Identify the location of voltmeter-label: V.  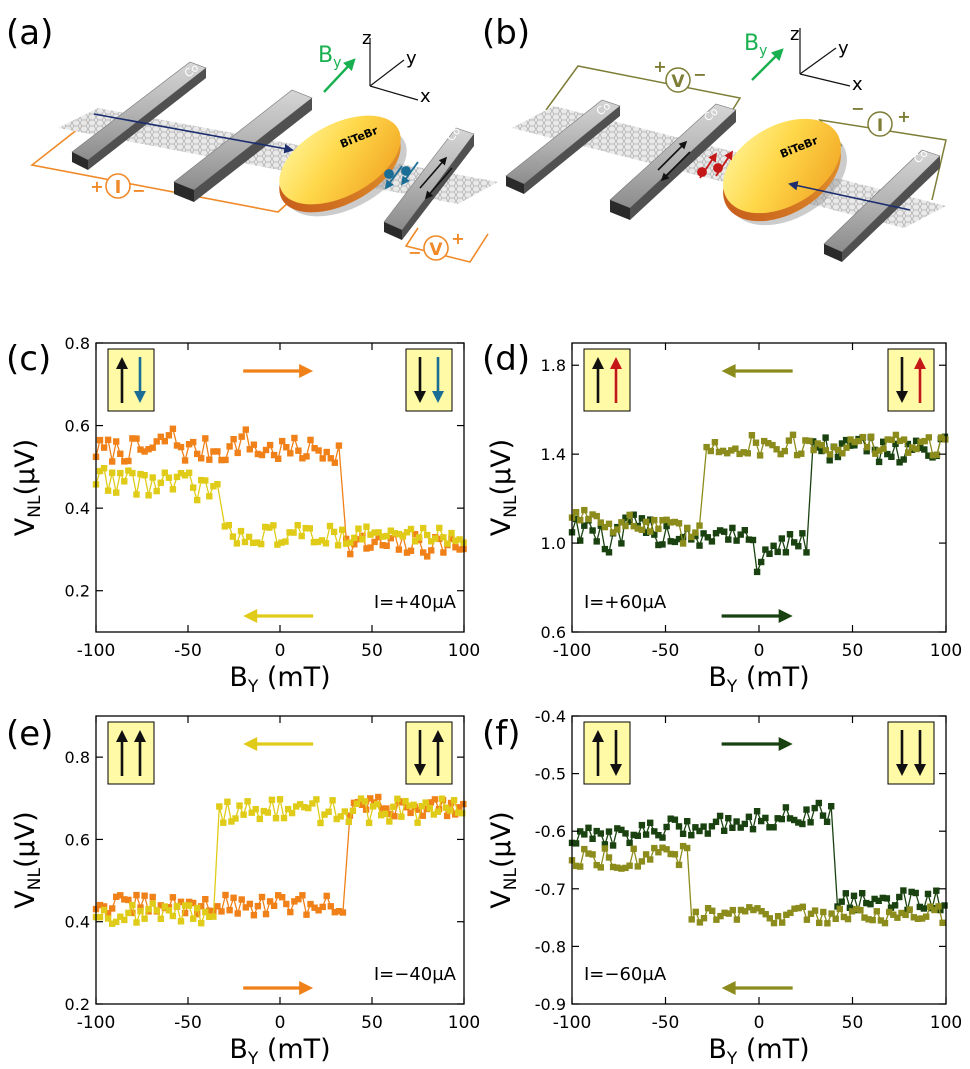
(678, 82).